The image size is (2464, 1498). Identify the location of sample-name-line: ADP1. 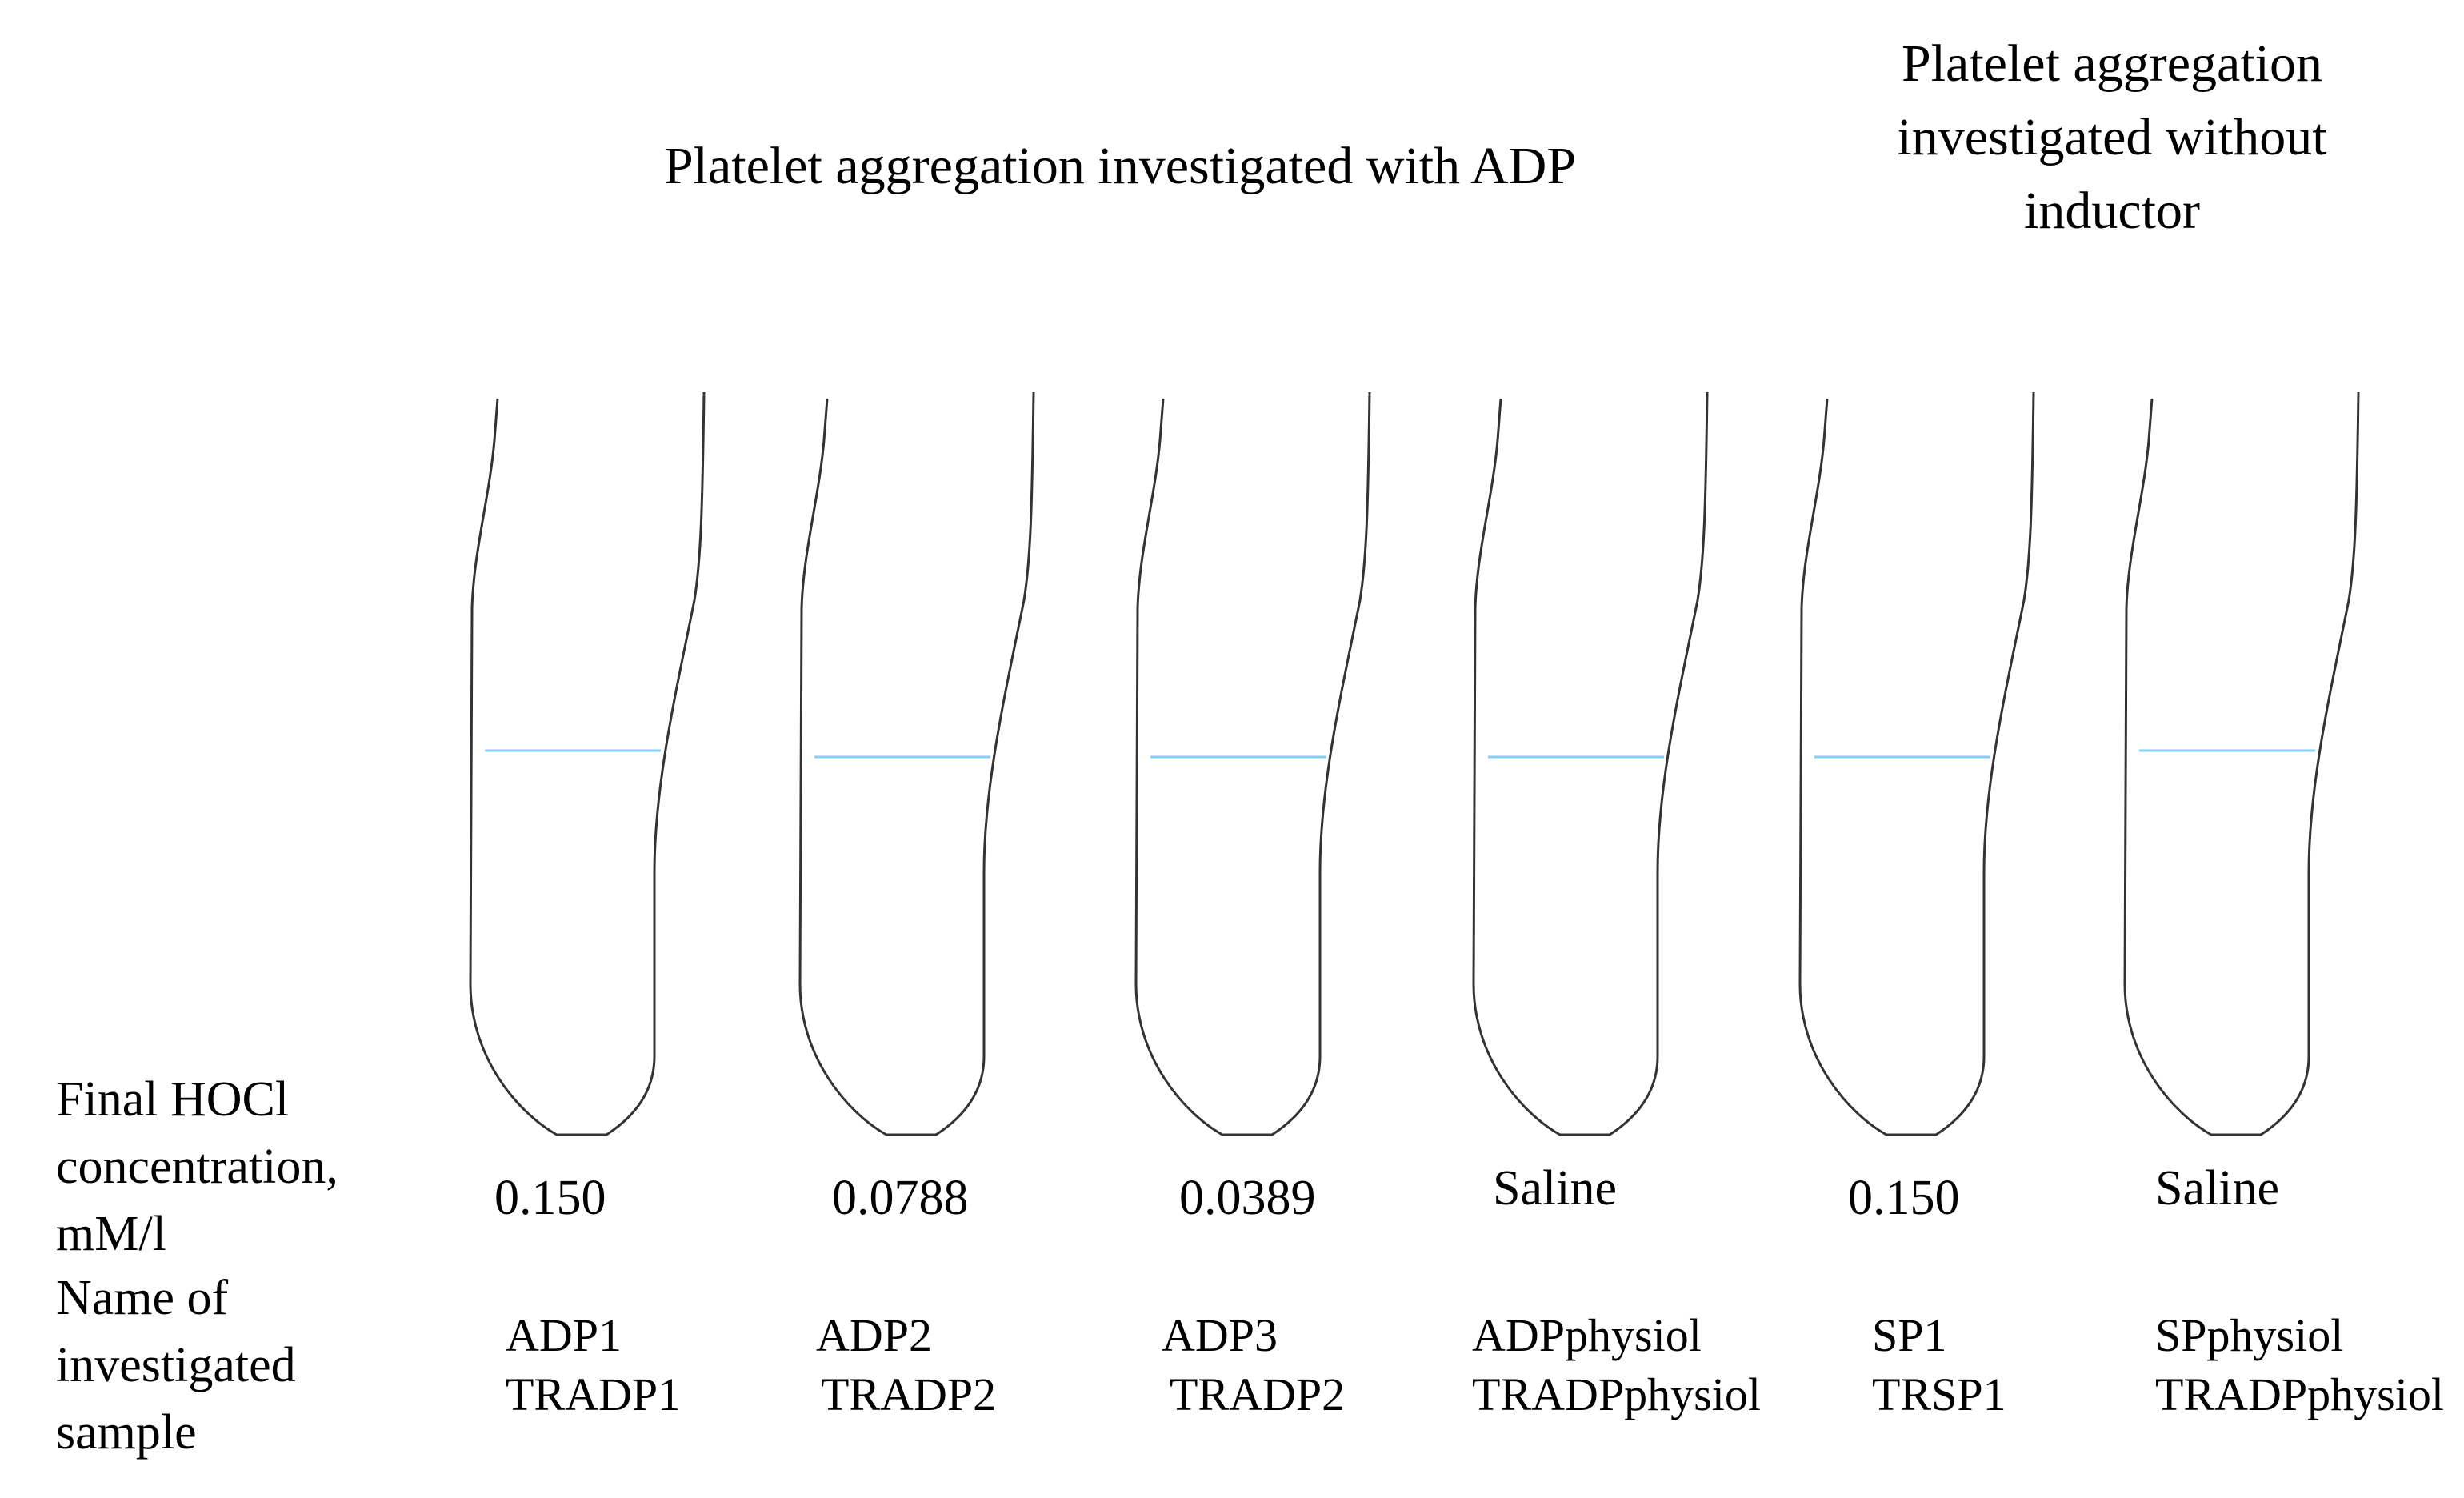
(564, 1335).